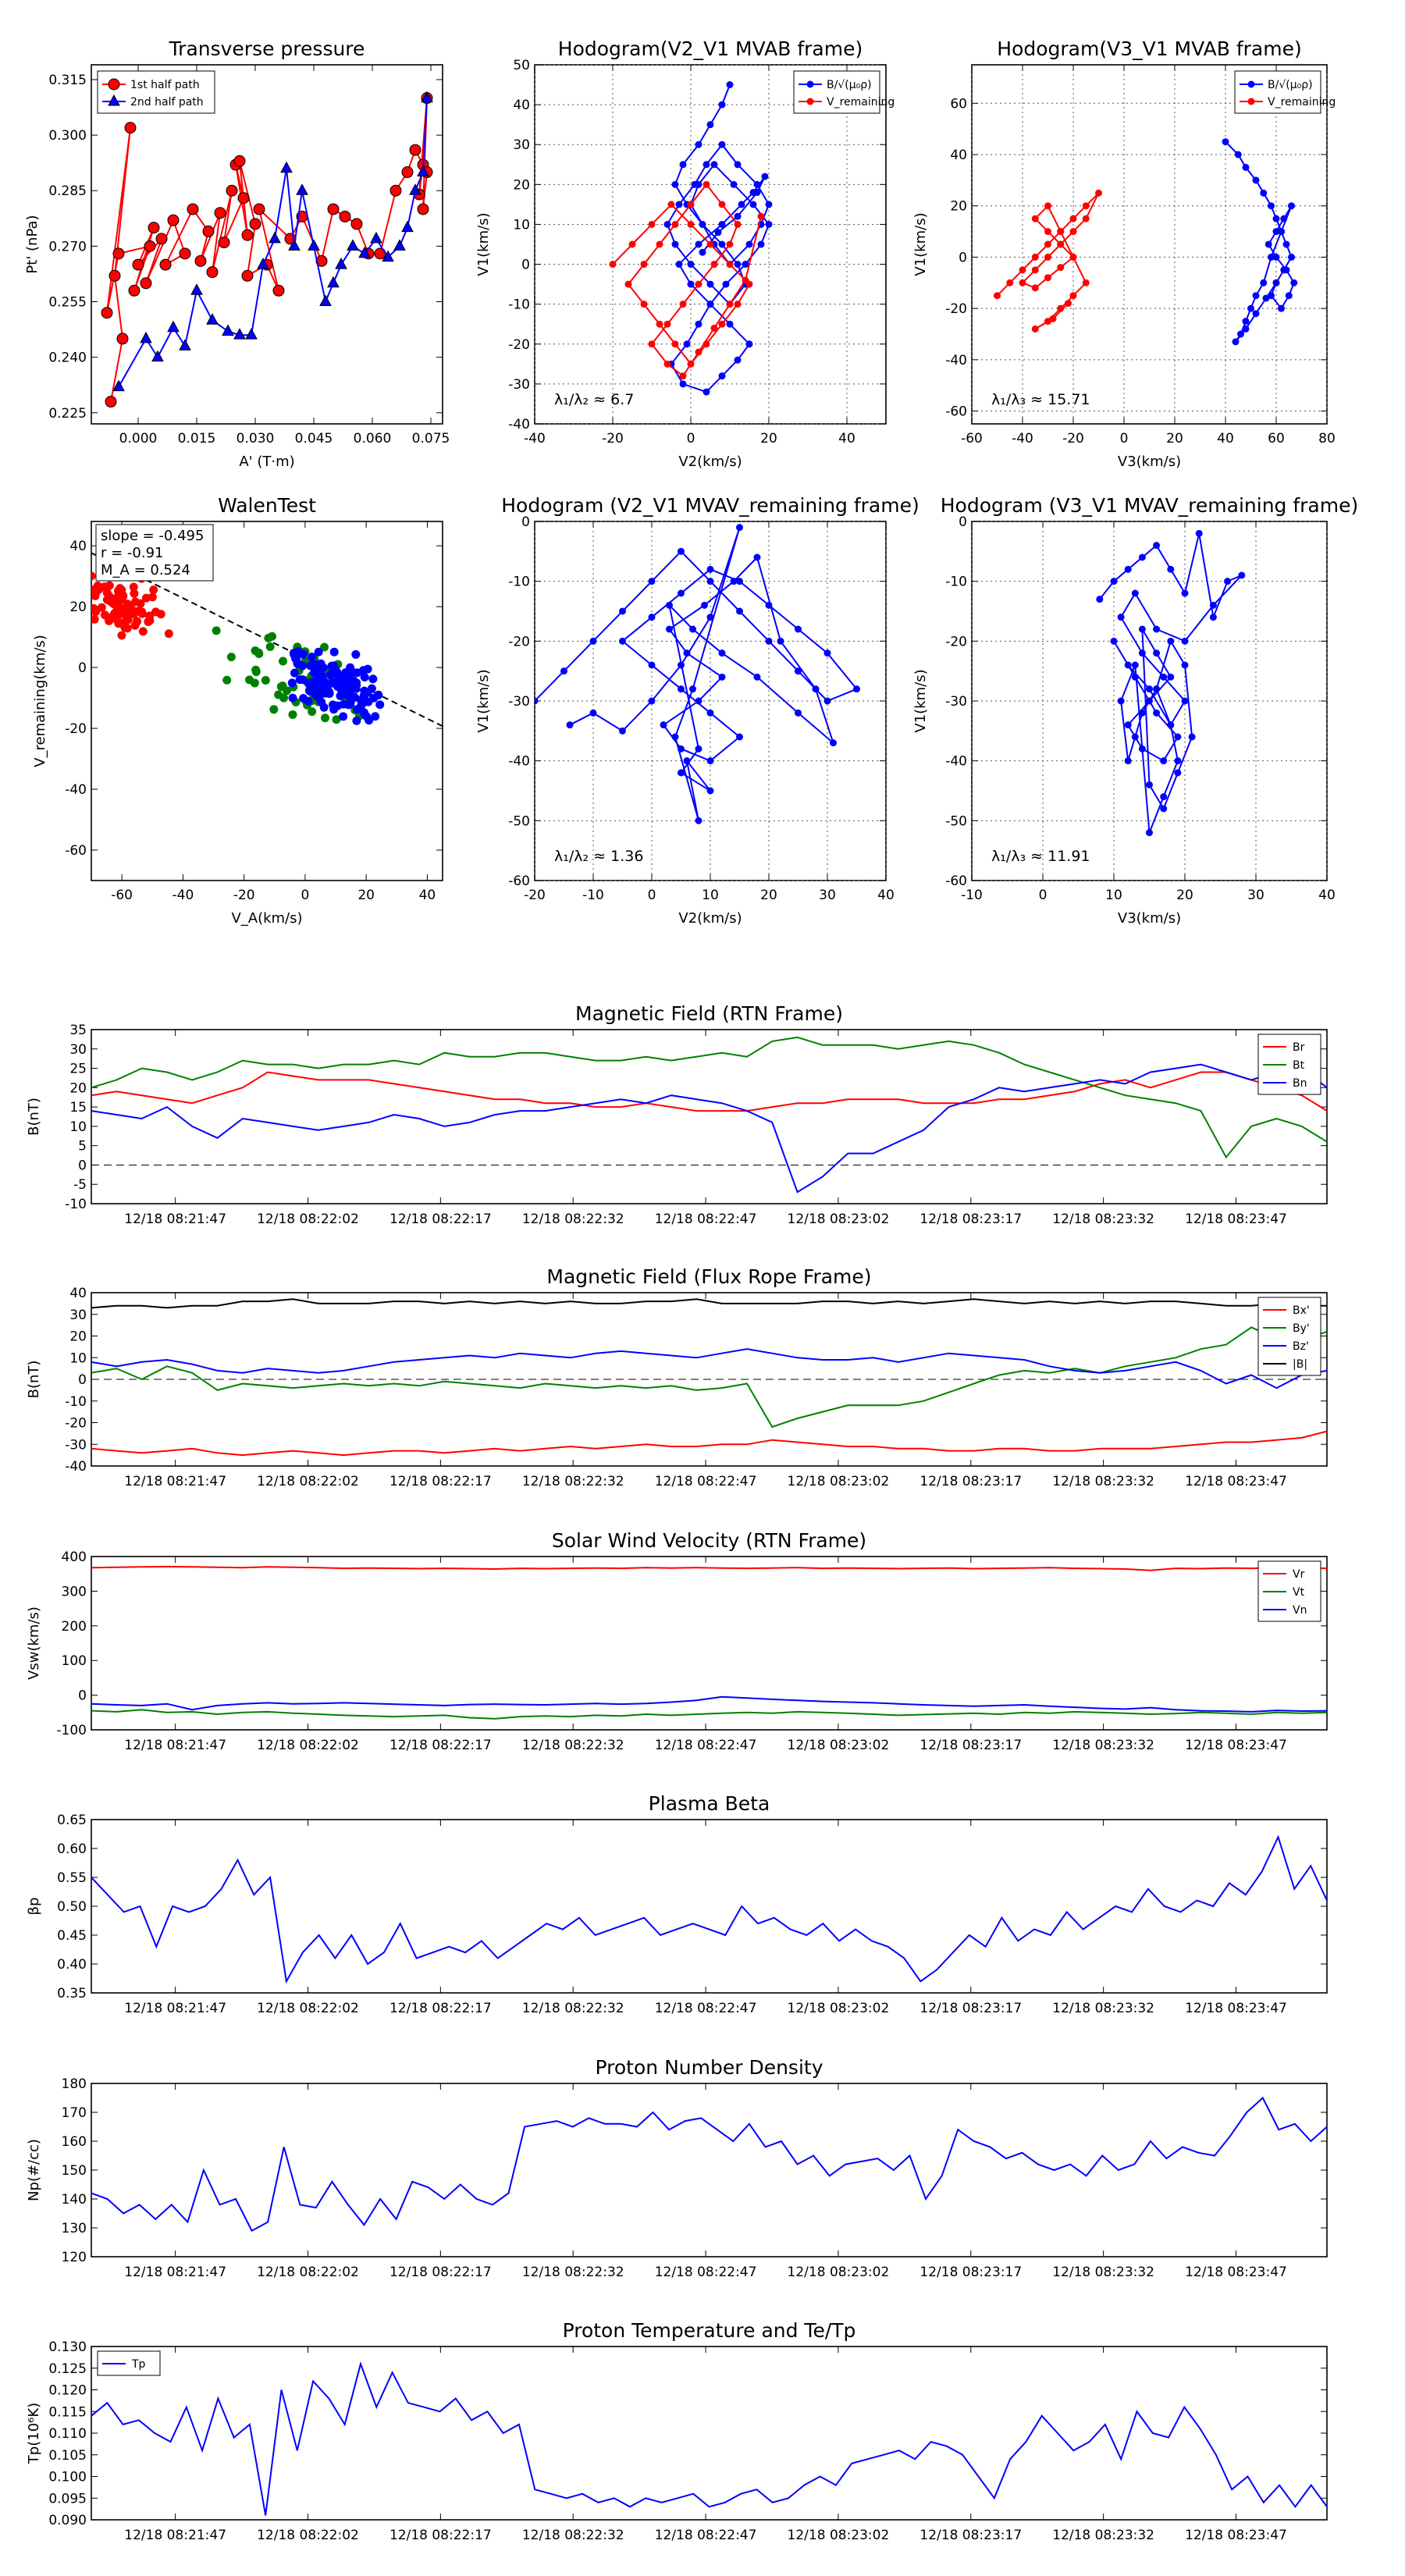 This screenshot has height=2576, width=1405. What do you see at coordinates (76, 1424) in the screenshot?
I see `y-tick-label: -20` at bounding box center [76, 1424].